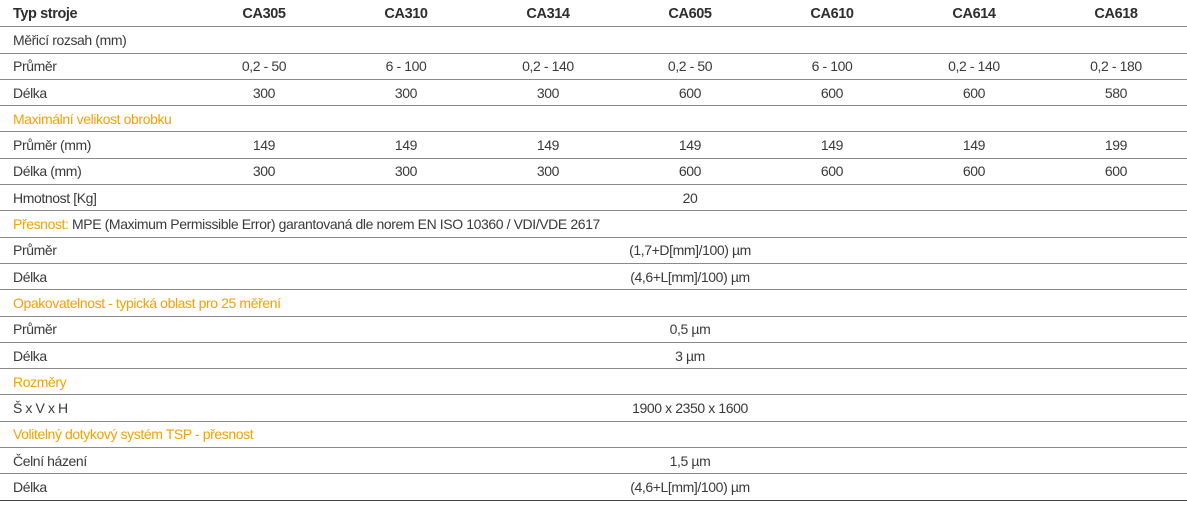 The image size is (1187, 527). I want to click on table-row: Hmotnost [Kg] 20, so click(593, 198).